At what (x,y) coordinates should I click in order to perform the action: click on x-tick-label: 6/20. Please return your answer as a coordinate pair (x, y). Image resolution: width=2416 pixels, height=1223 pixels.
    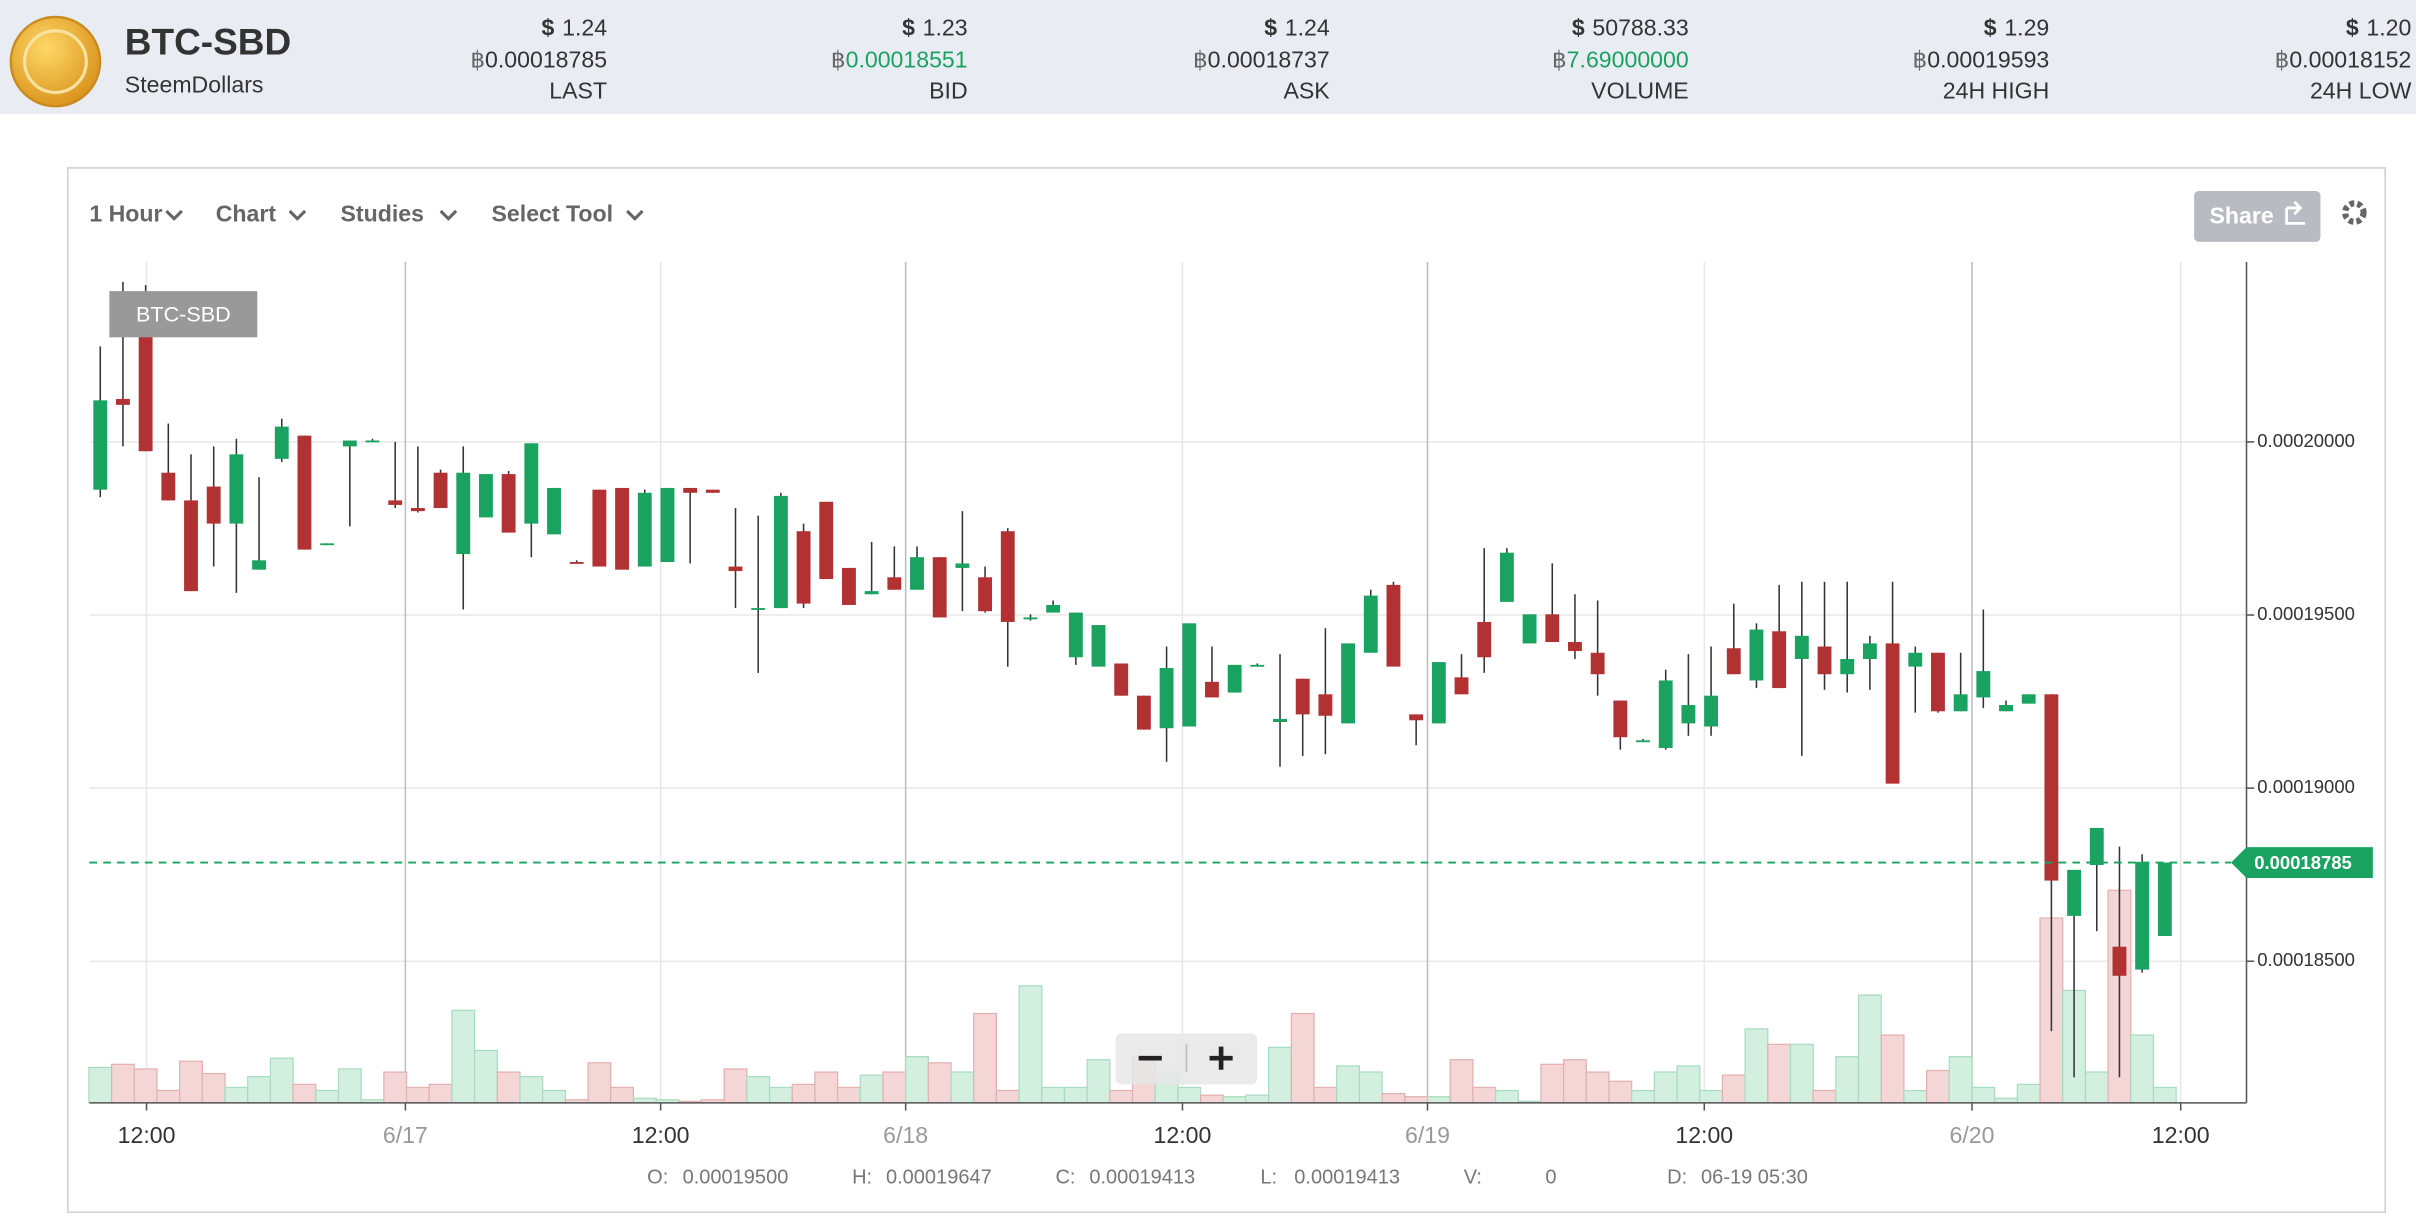
    Looking at the image, I should click on (1972, 1135).